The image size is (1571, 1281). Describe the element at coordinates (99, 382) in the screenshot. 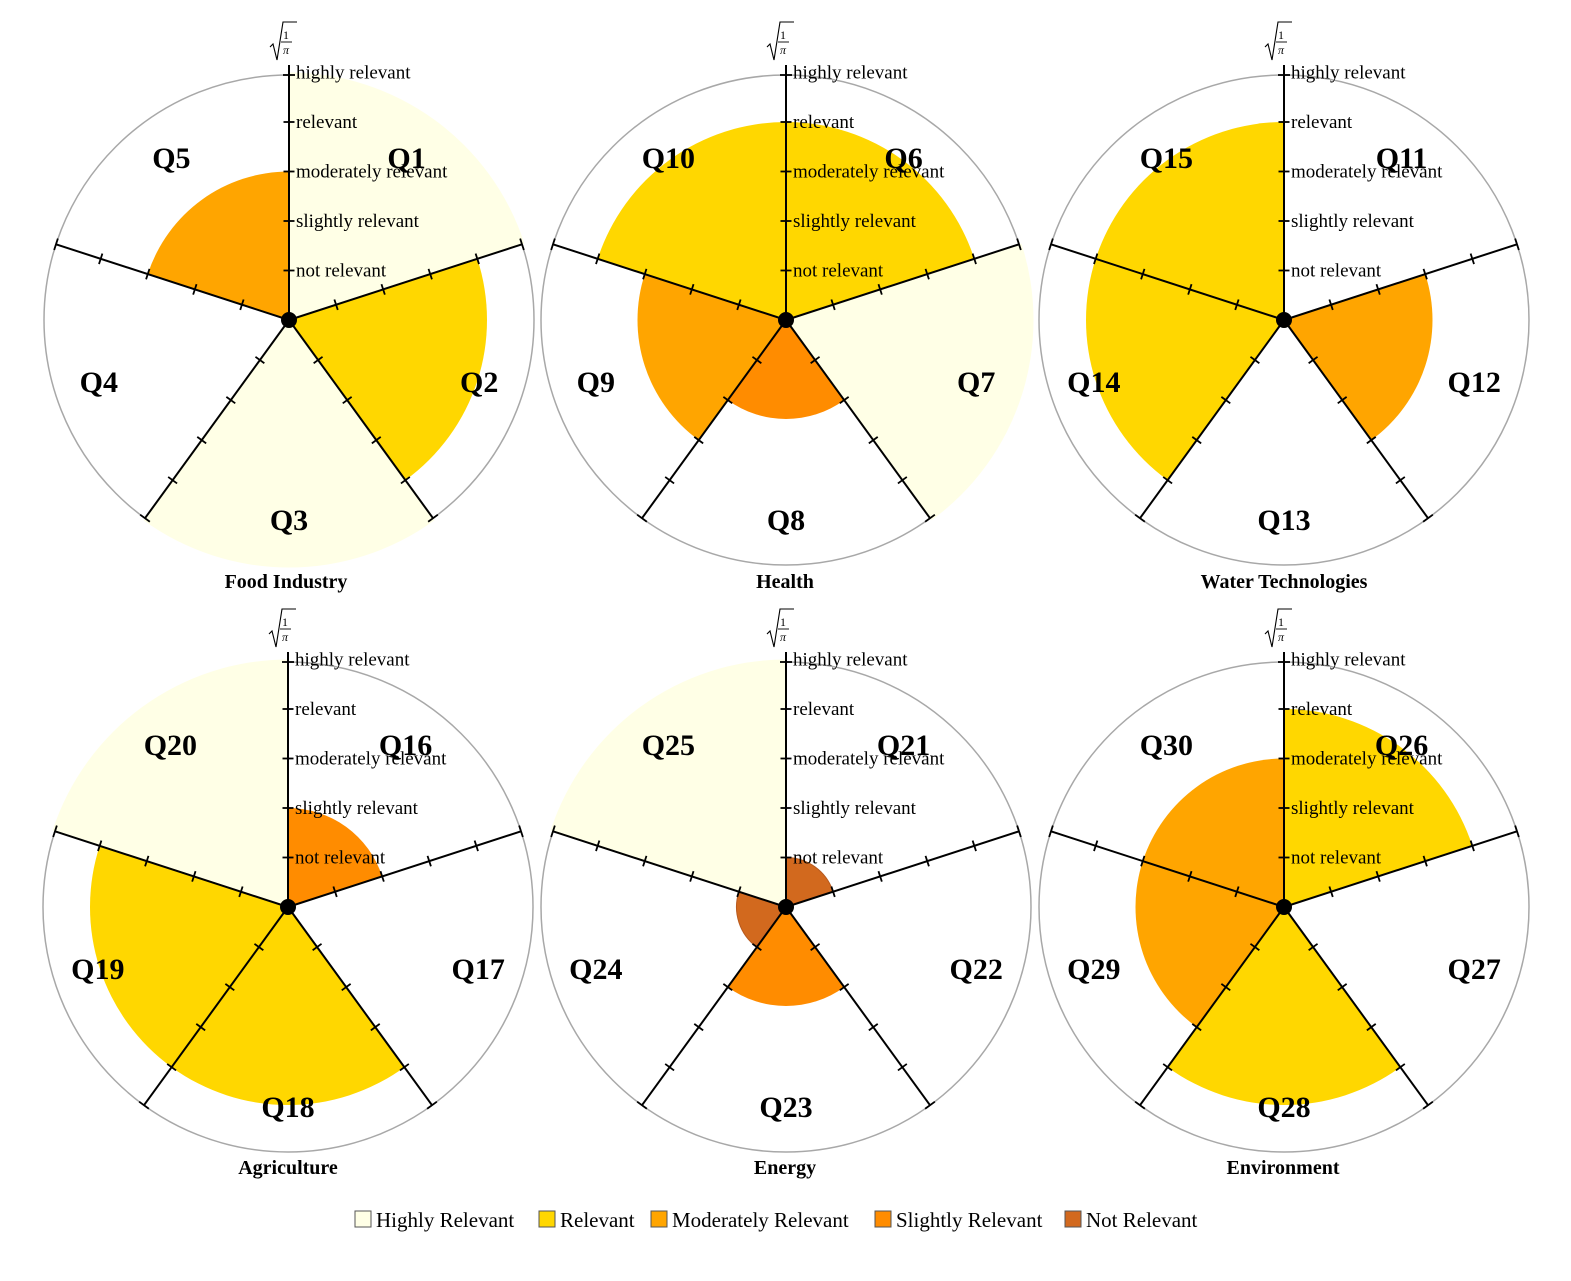

I see `question-label-q4: Q4` at that location.